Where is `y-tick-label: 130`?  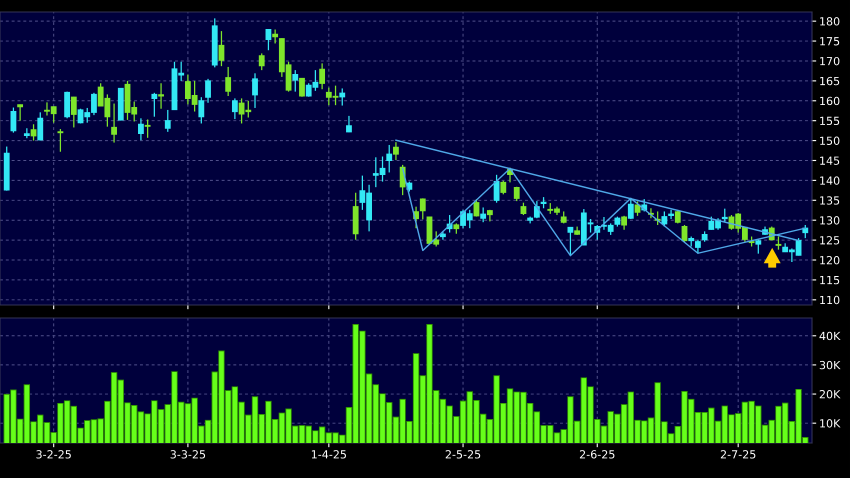
y-tick-label: 130 is located at coordinates (830, 220).